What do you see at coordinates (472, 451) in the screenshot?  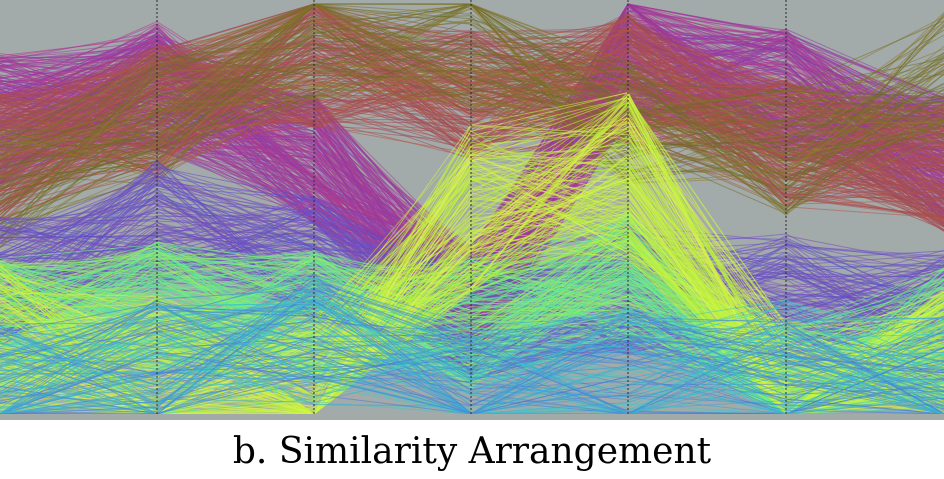 I see `figure-caption: b. Similarity Arrangement` at bounding box center [472, 451].